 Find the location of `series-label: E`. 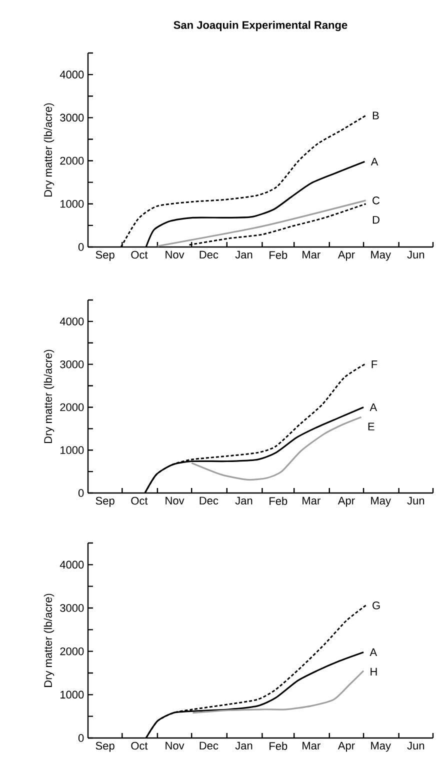

series-label: E is located at coordinates (371, 426).